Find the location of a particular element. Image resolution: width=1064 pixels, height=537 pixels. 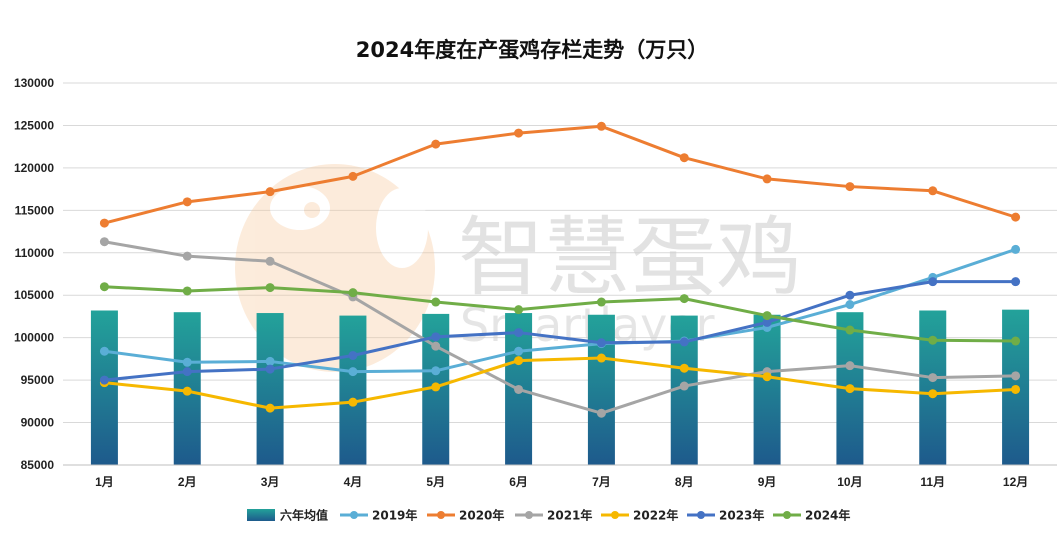

x-tick-label: 12月 is located at coordinates (1015, 482).